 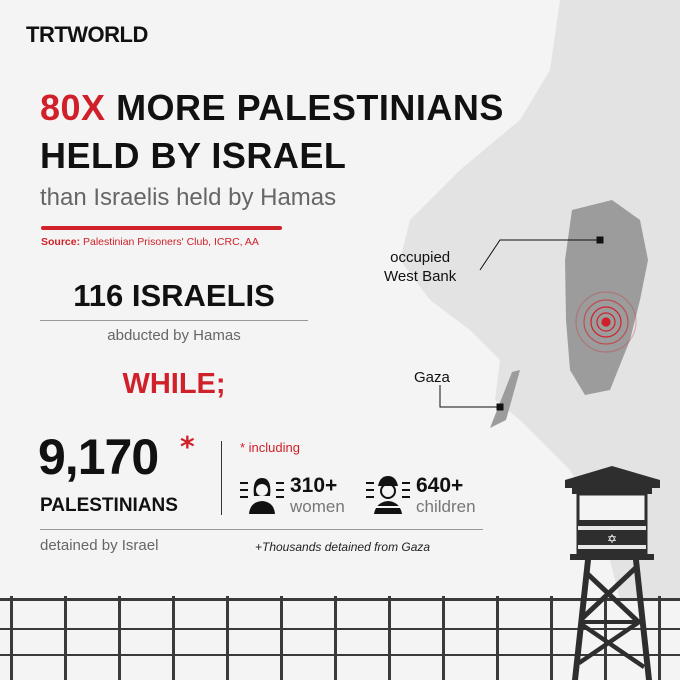 I want to click on watchtower-illustration: ✡, so click(x=612, y=573).